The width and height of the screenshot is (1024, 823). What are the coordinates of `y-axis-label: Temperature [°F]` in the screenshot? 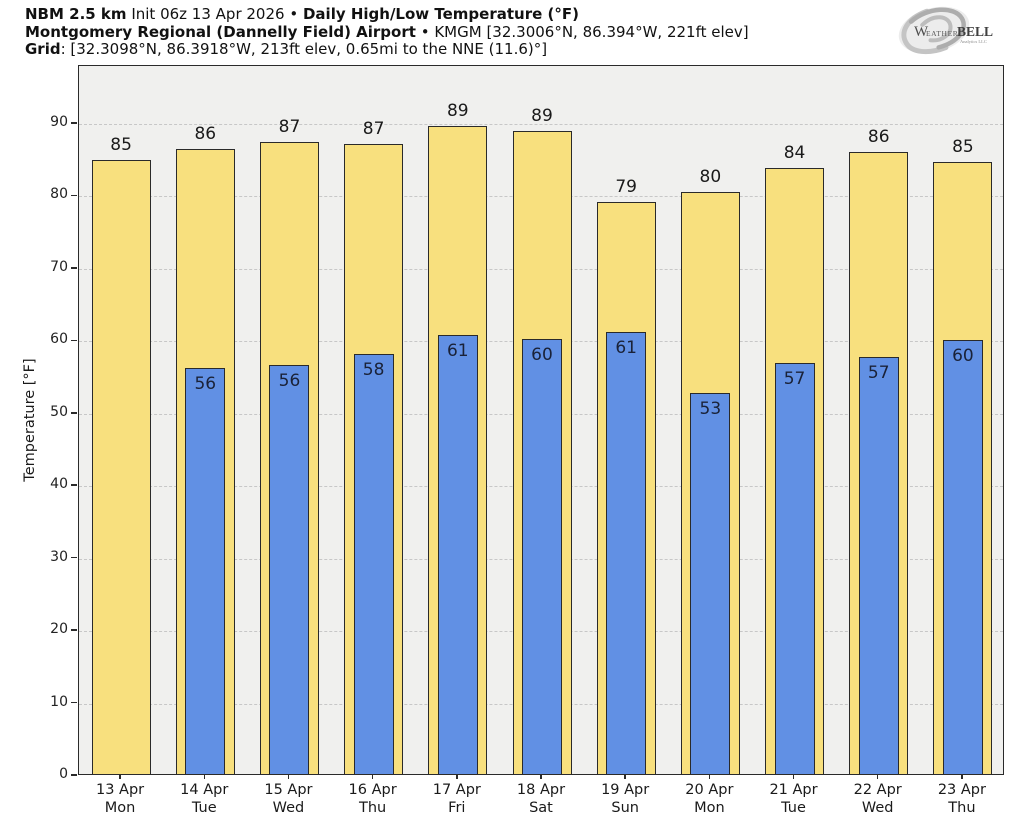 It's located at (30, 420).